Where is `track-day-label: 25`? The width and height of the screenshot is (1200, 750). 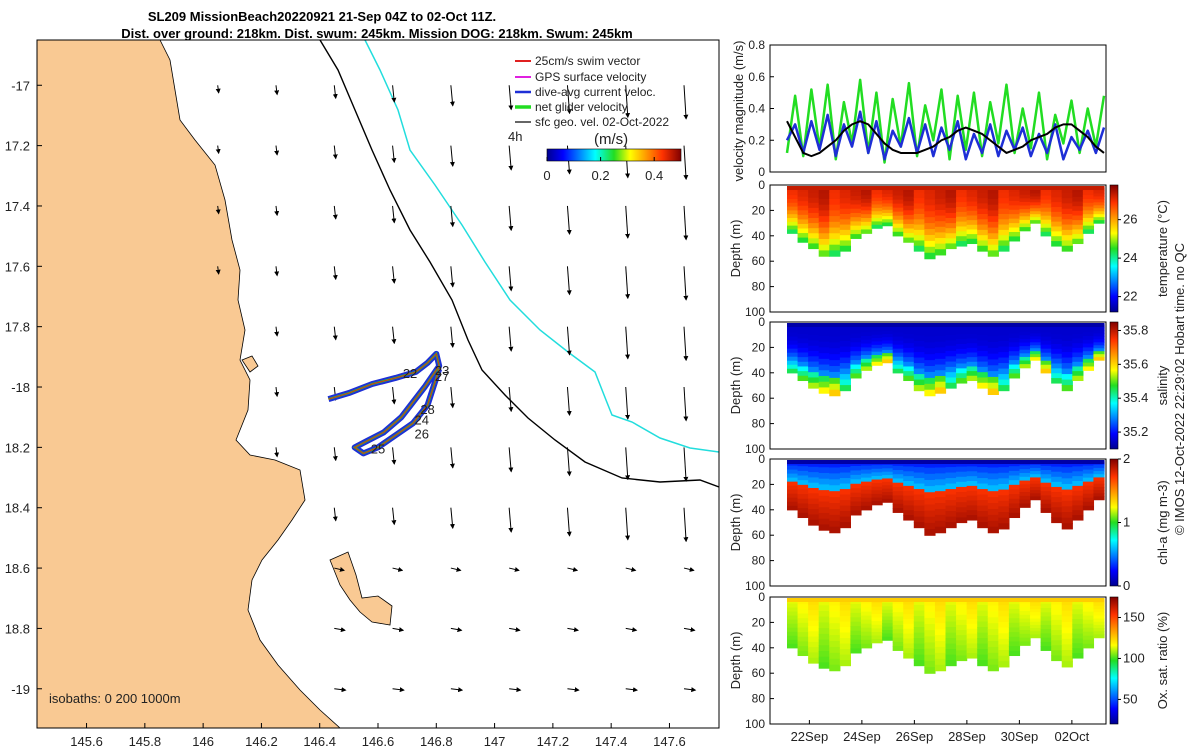 track-day-label: 25 is located at coordinates (378, 448).